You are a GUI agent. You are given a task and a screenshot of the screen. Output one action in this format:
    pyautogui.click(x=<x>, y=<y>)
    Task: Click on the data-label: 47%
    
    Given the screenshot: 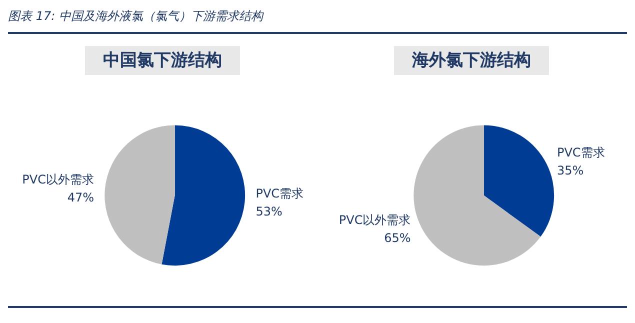 What is the action you would take?
    pyautogui.click(x=80, y=197)
    